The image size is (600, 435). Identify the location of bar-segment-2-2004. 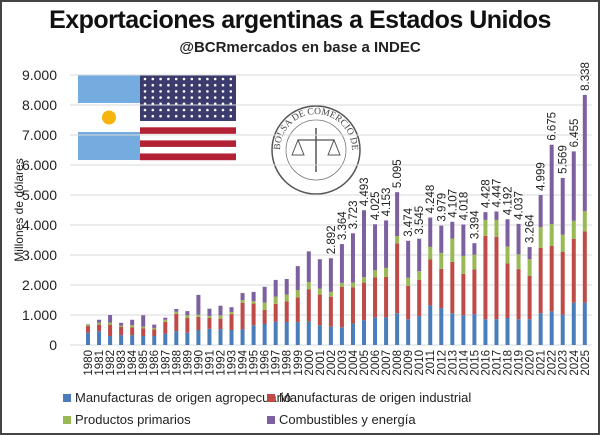
(352, 305).